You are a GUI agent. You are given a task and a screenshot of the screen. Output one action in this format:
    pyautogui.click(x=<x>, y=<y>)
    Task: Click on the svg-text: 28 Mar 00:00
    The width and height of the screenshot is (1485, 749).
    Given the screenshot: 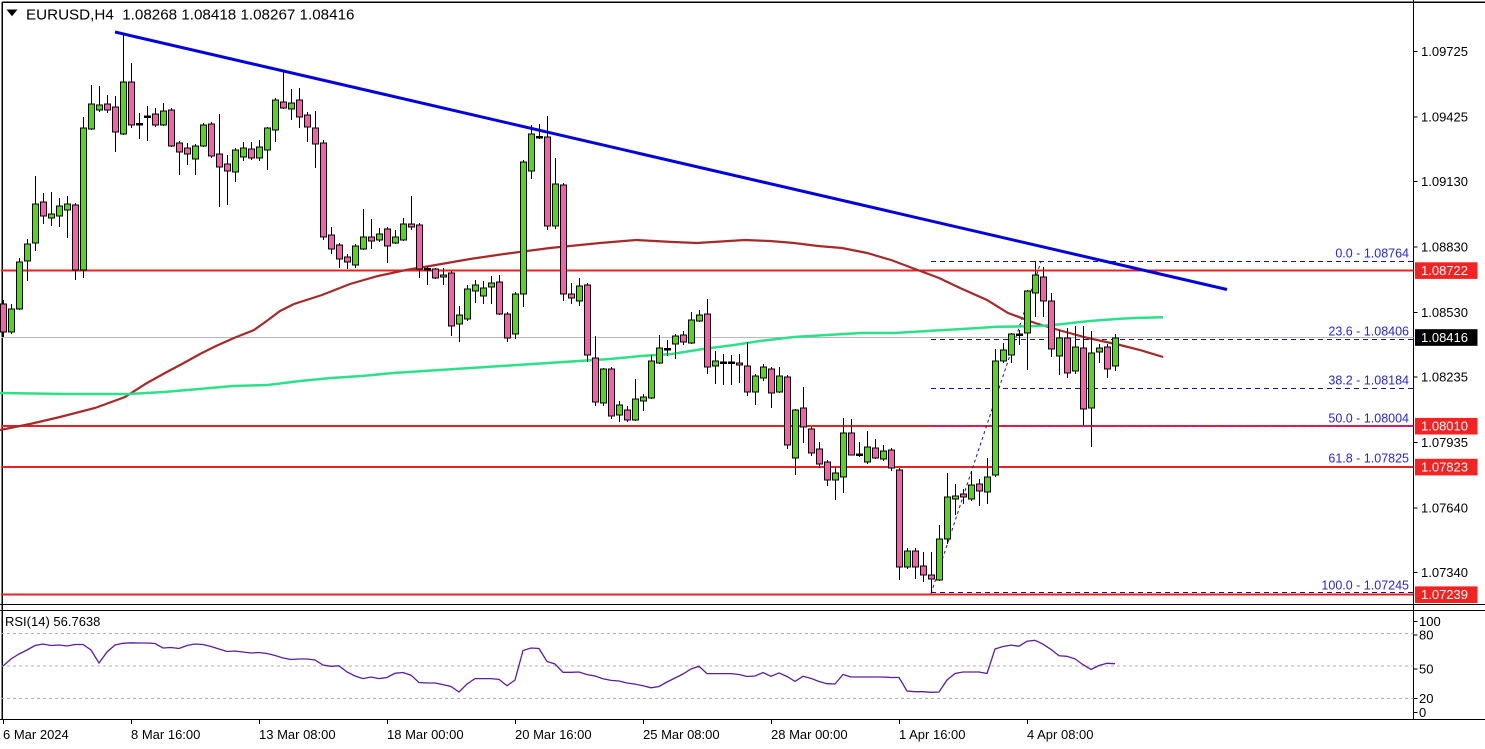 What is the action you would take?
    pyautogui.click(x=809, y=734)
    